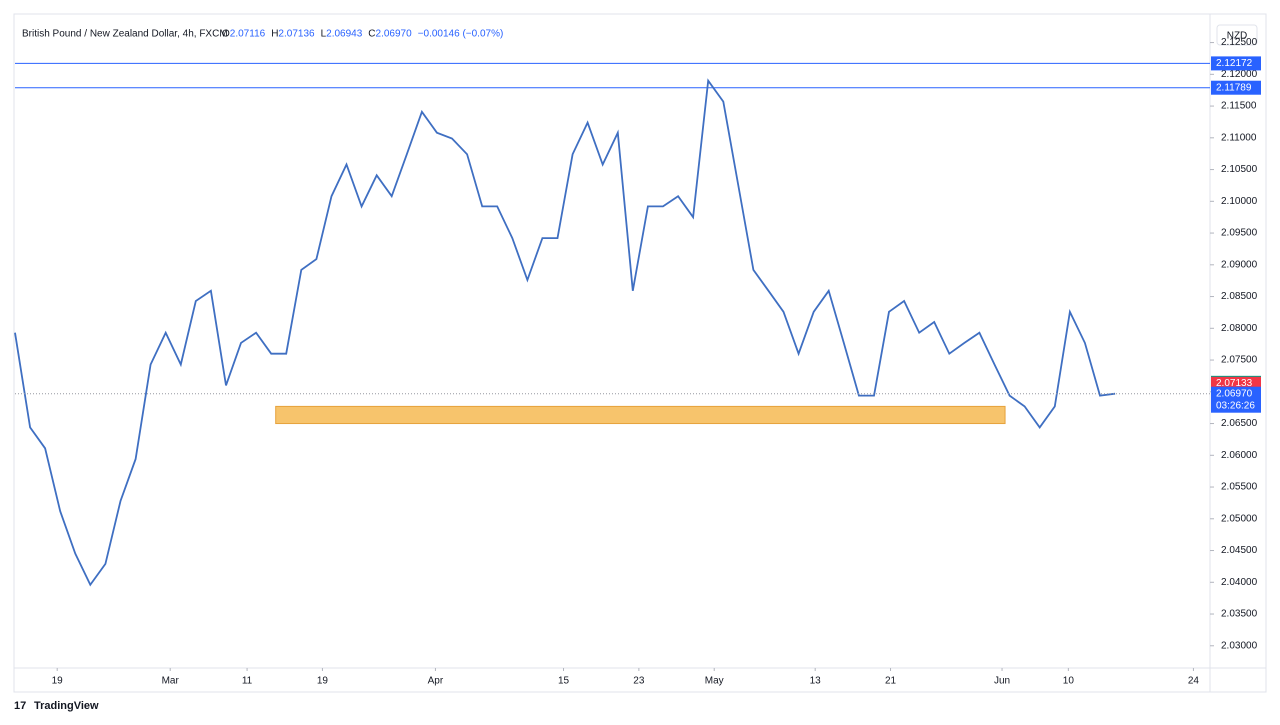  Describe the element at coordinates (226, 34) in the screenshot. I see `ohlc-open-key: O` at that location.